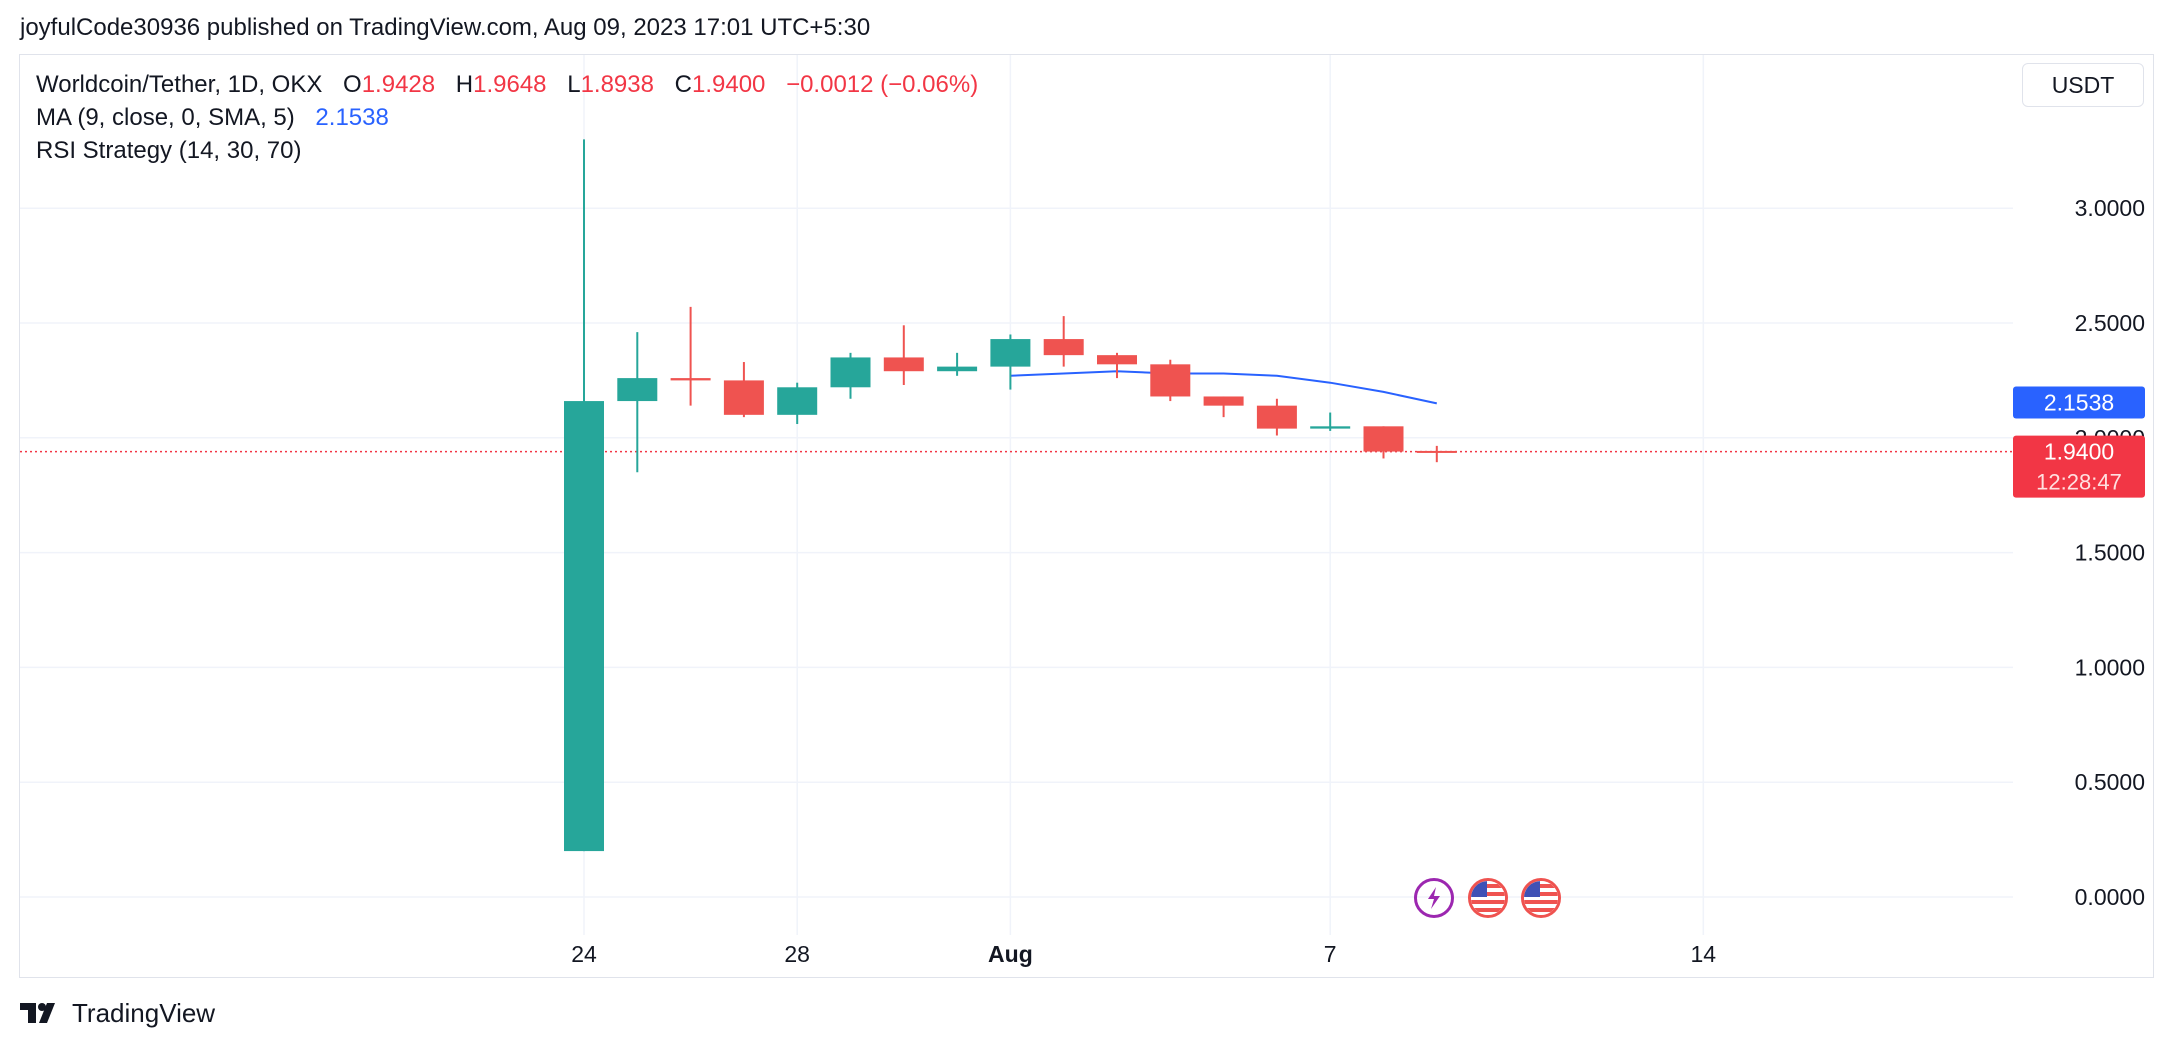  What do you see at coordinates (728, 84) in the screenshot?
I see `legend-c-value: 1.9400` at bounding box center [728, 84].